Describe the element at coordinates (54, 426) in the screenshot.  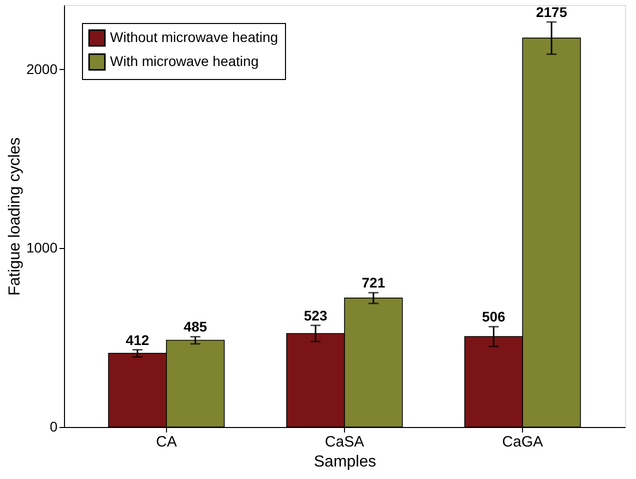
I see `y-tick-label: 0` at that location.